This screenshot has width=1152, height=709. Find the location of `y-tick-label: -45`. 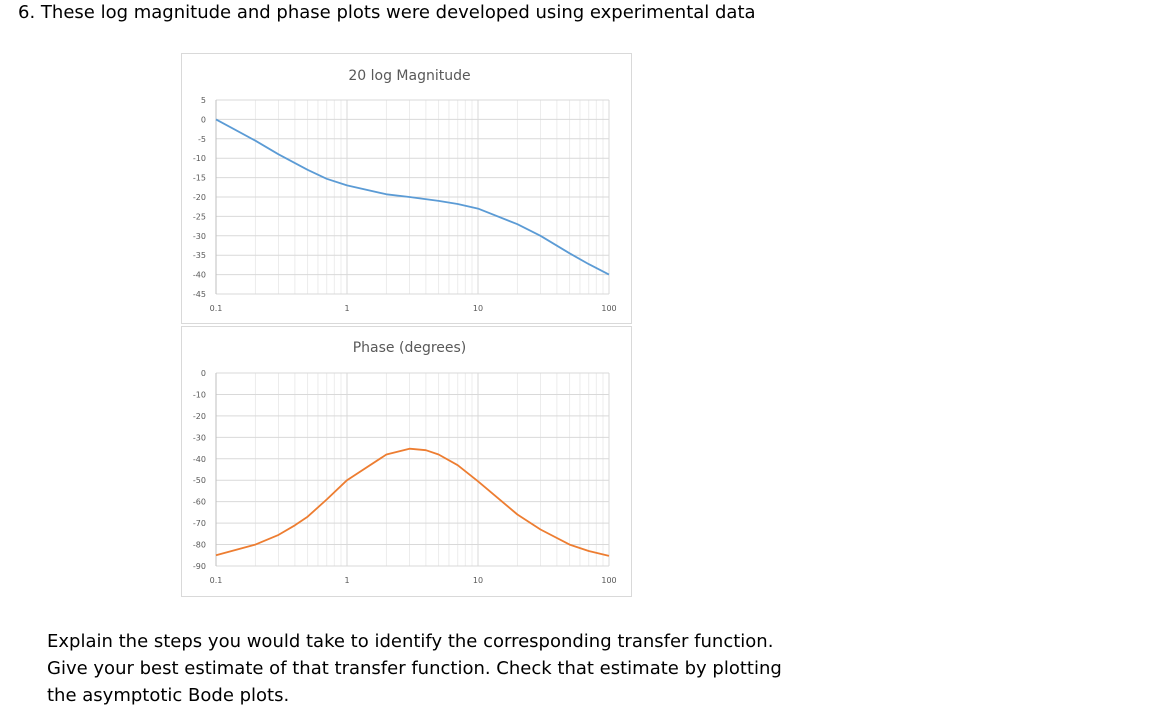

y-tick-label: -45 is located at coordinates (199, 294).